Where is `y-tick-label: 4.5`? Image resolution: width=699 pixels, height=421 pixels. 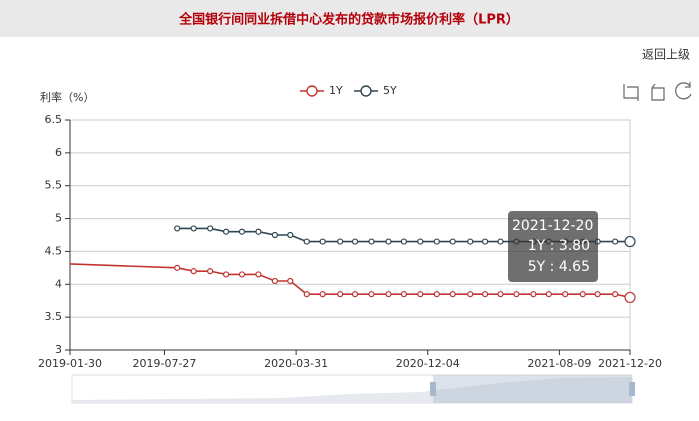
y-tick-label: 4.5 is located at coordinates (54, 250).